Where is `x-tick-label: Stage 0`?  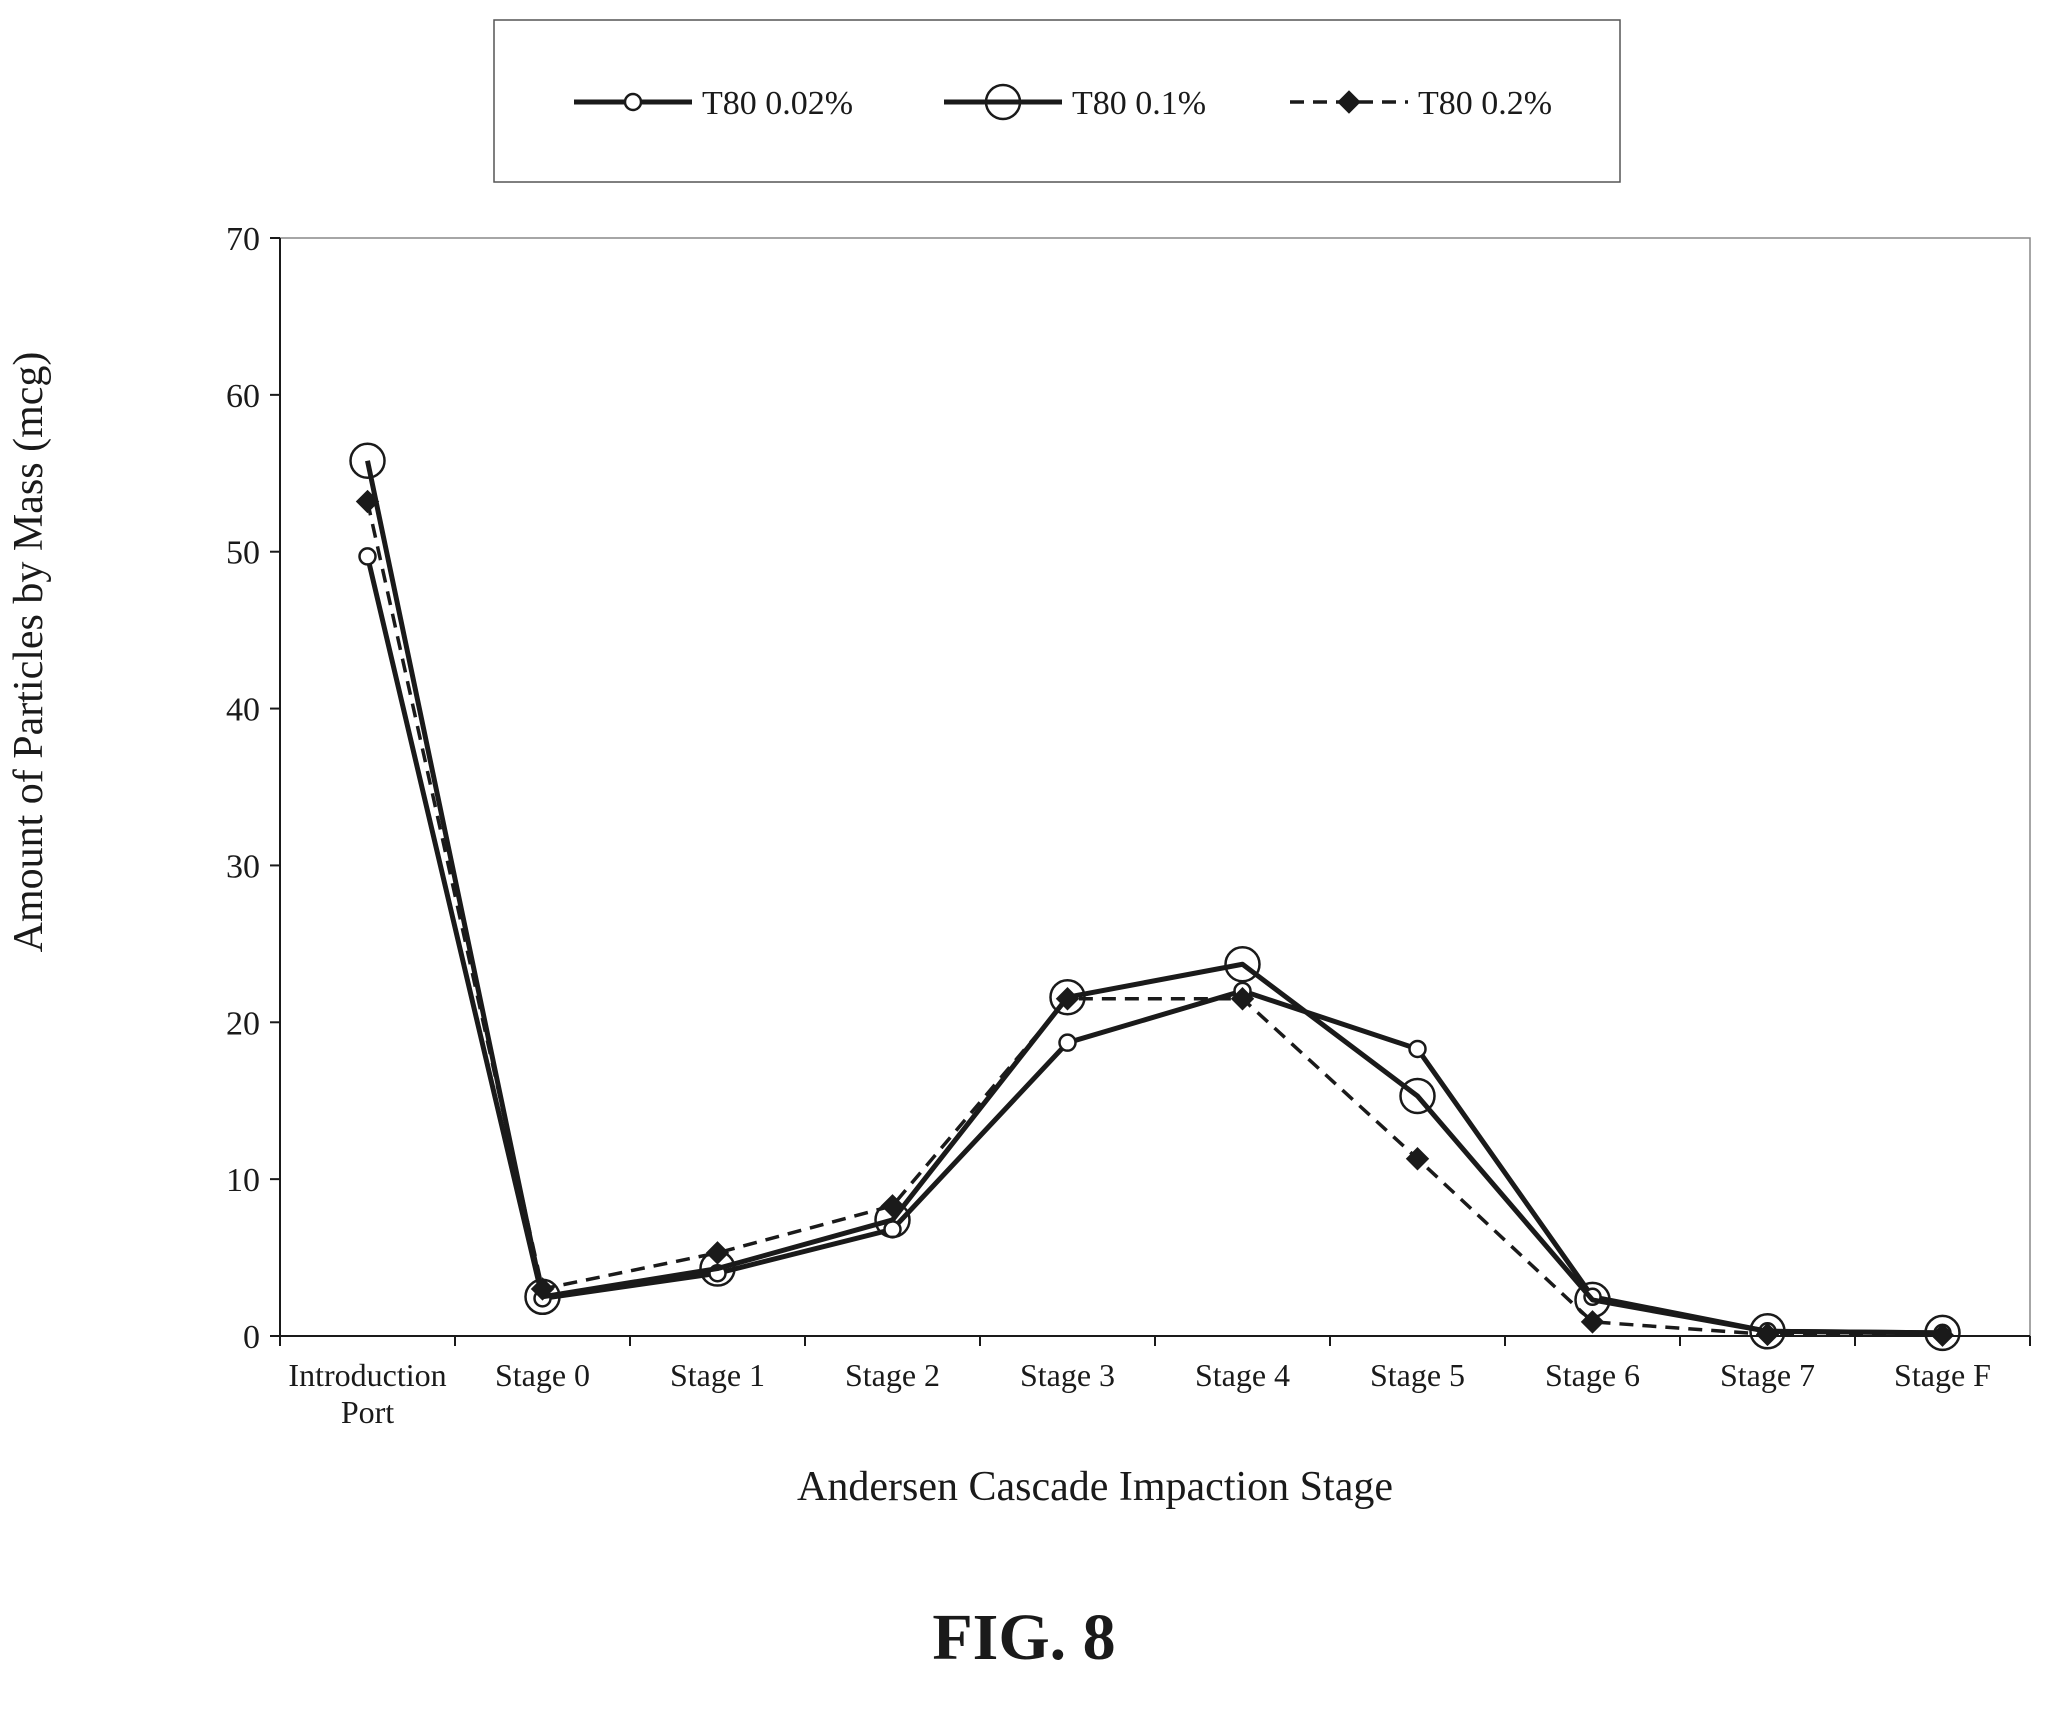 x-tick-label: Stage 0 is located at coordinates (542, 1375).